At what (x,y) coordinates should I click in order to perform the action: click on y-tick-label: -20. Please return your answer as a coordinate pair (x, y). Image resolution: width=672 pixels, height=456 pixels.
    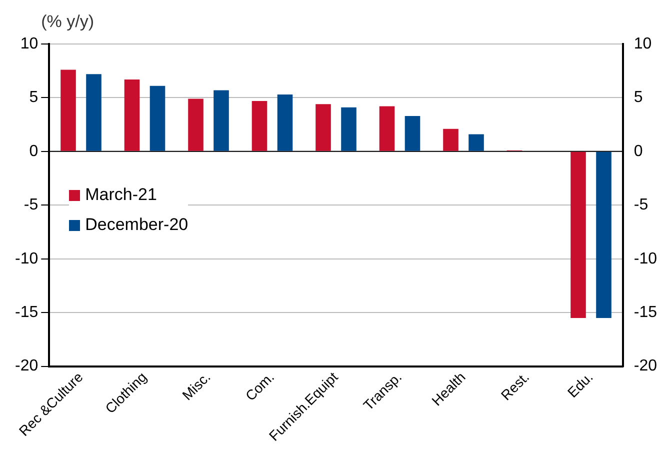
    Looking at the image, I should click on (26, 366).